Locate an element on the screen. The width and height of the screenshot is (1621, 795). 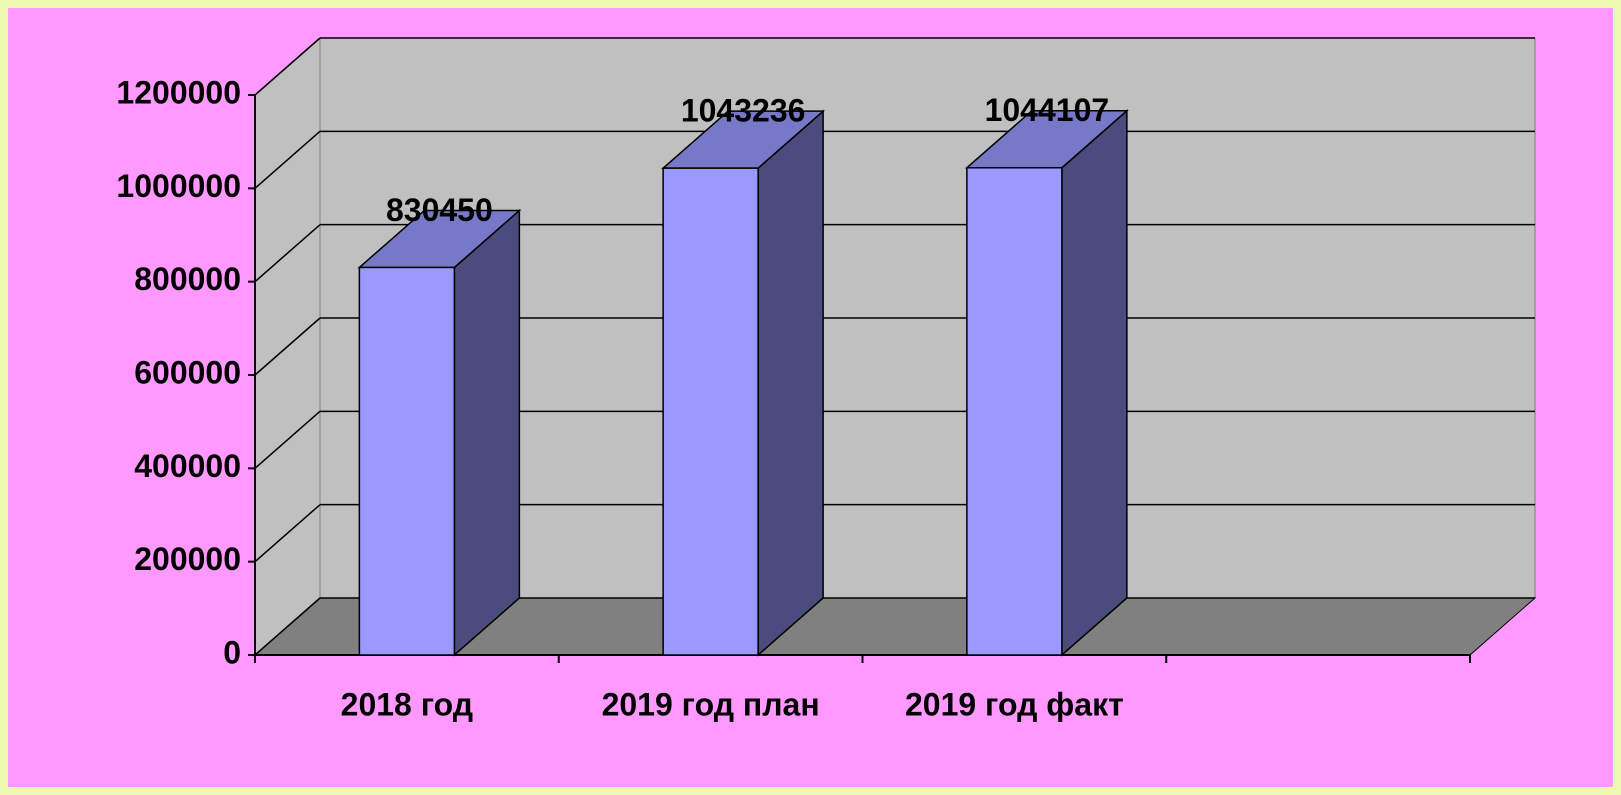
x-tick-label: 2019 год план is located at coordinates (711, 704).